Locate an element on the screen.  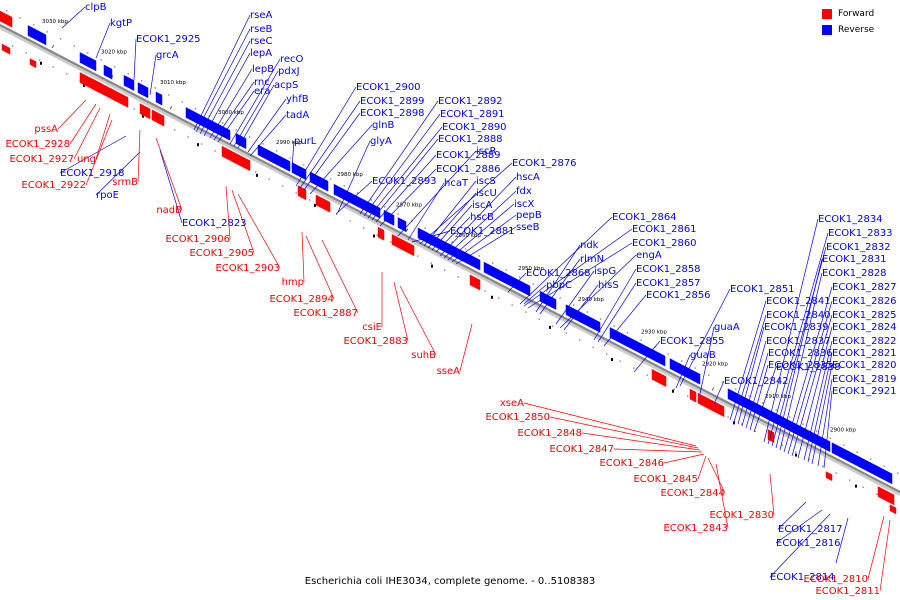
gene-label: ECOK1_2842 is located at coordinates (756, 381).